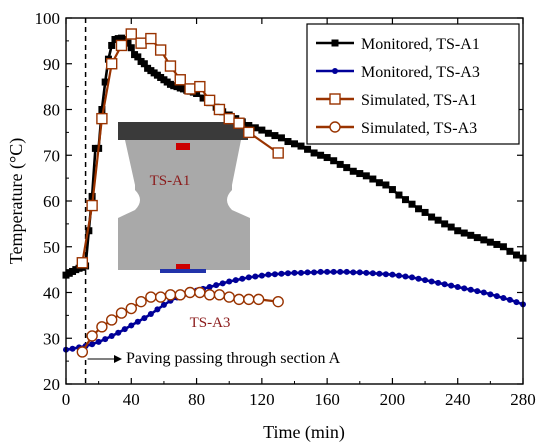  I want to click on deck-slab, so click(183, 131).